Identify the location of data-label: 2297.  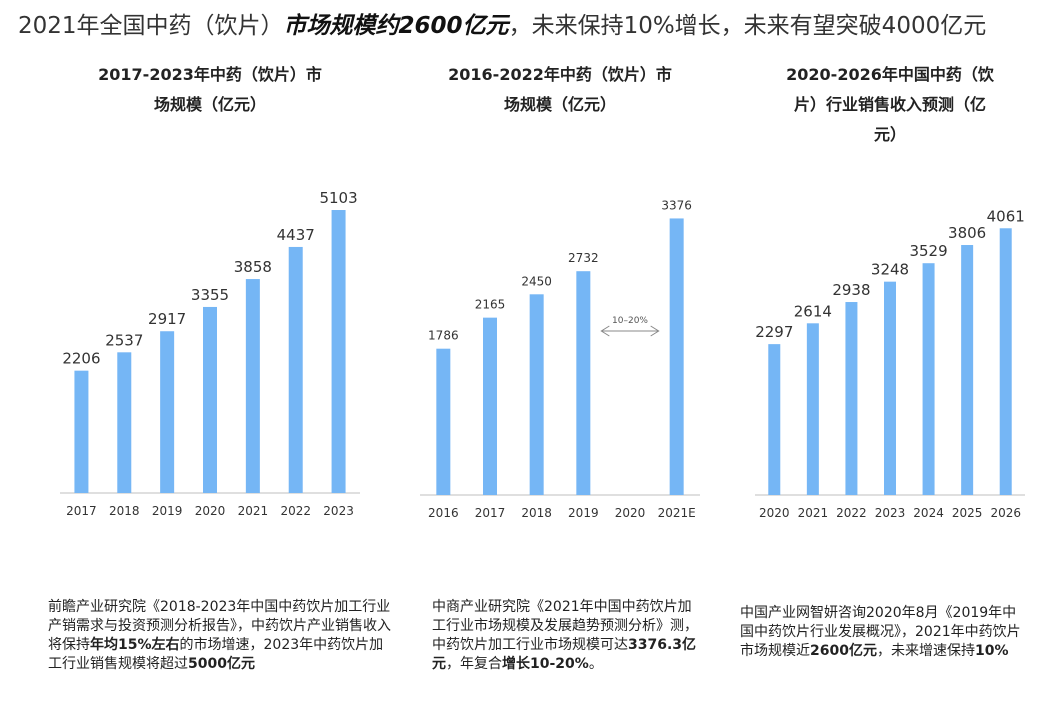
(774, 332).